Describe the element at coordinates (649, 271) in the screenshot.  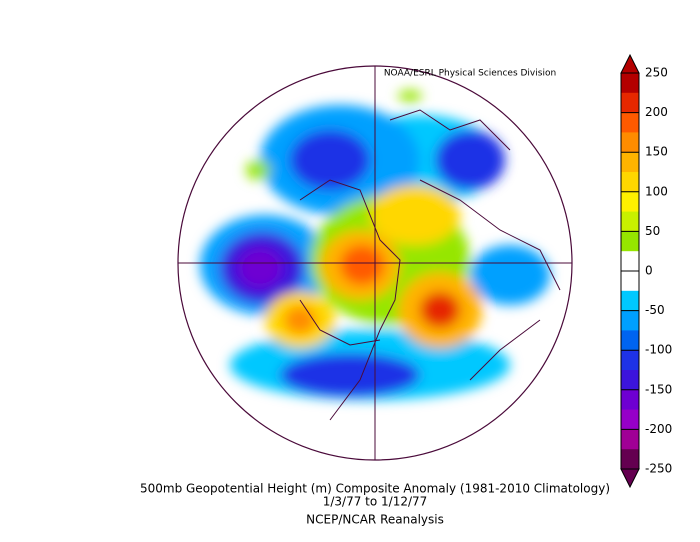
I see `colorbar-tick-label: 0` at that location.